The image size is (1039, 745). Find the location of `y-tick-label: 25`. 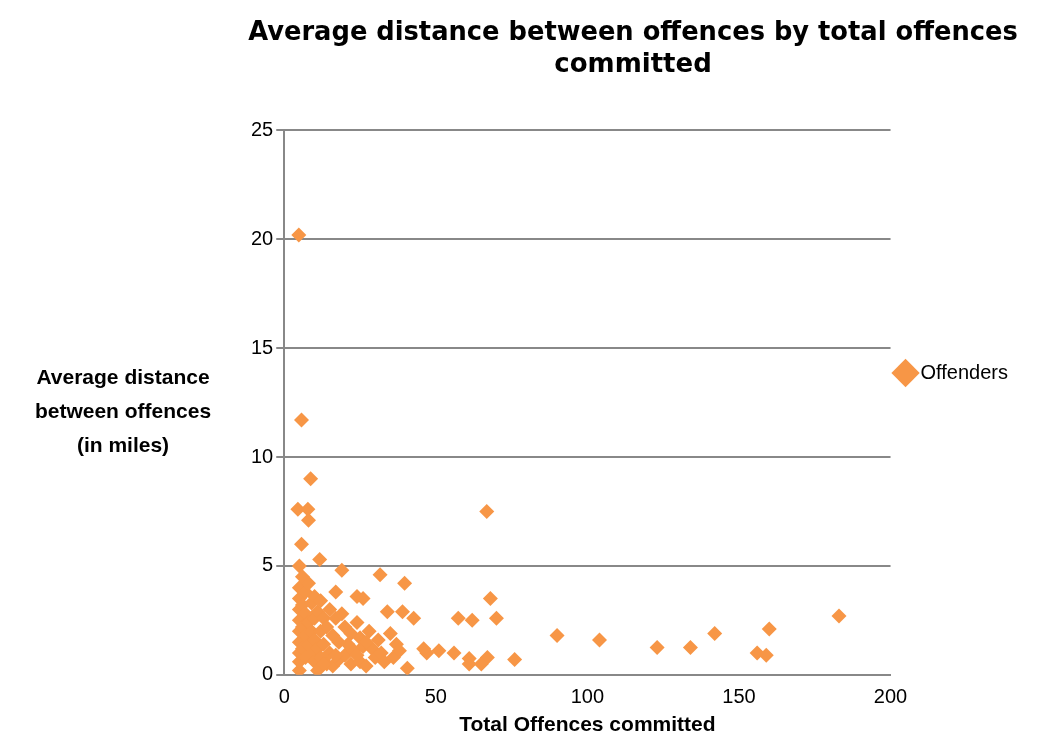

y-tick-label: 25 is located at coordinates (262, 128).